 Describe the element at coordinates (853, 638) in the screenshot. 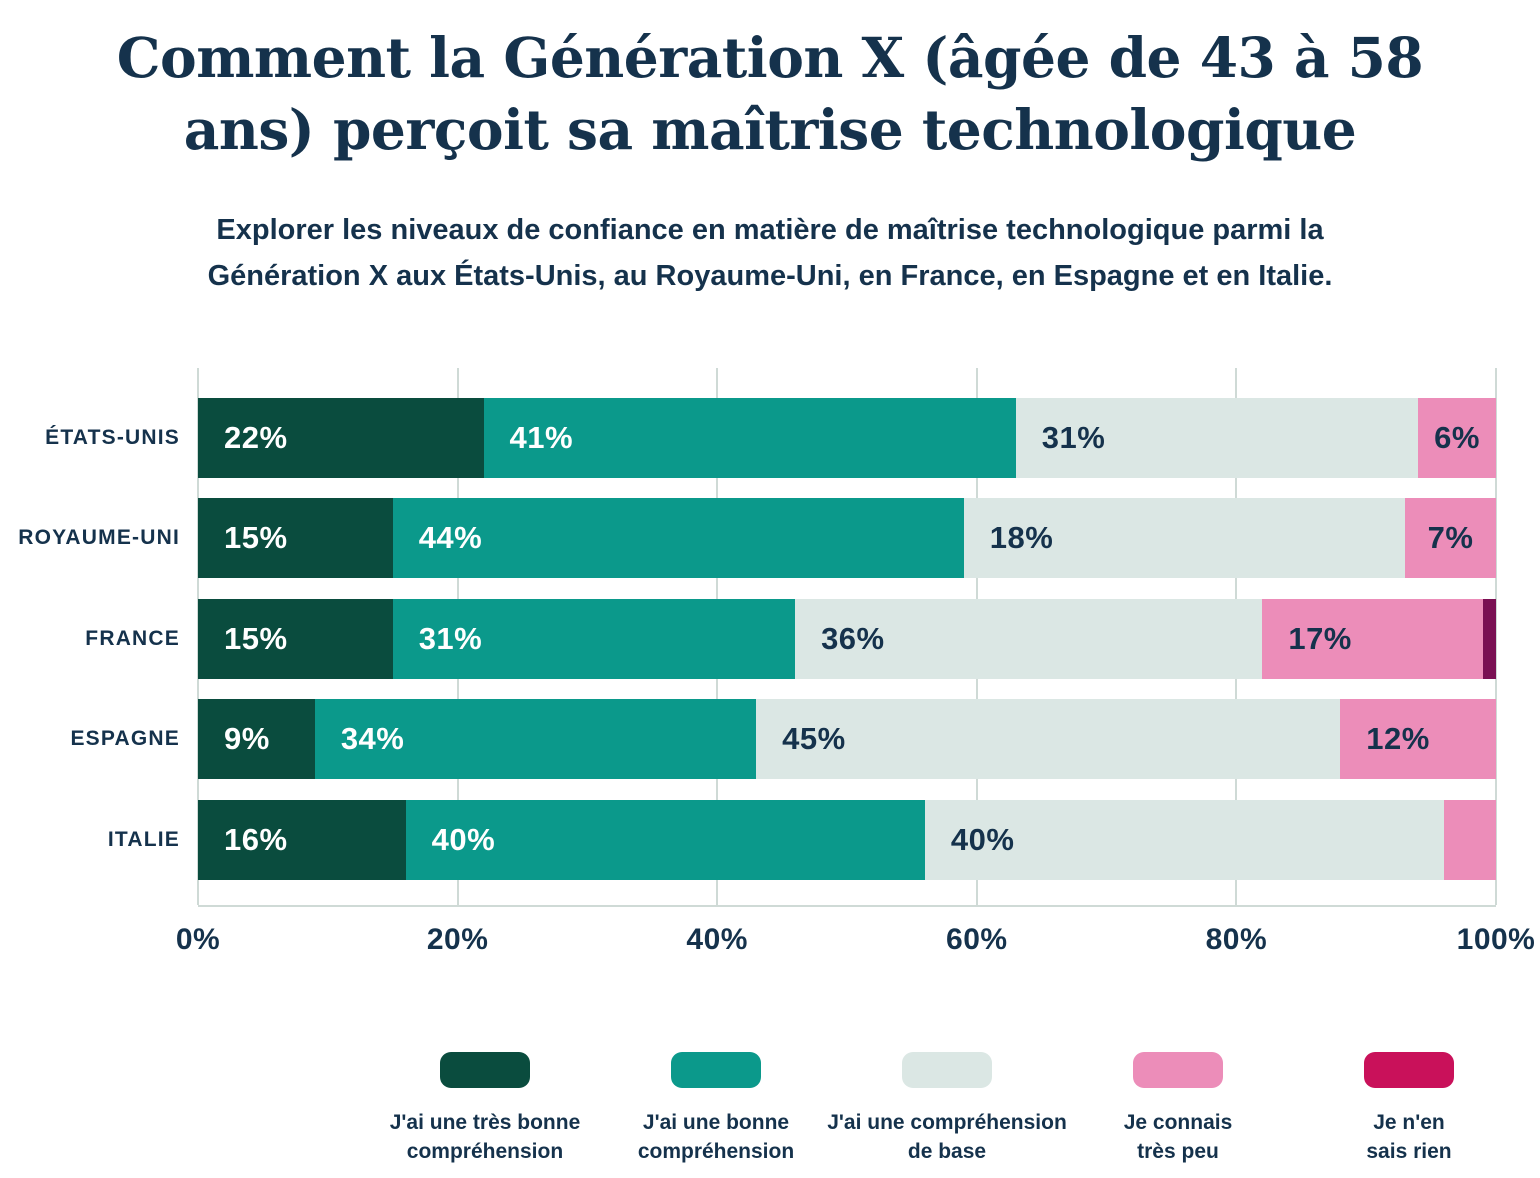

I see `bar-value-label: 36%` at that location.